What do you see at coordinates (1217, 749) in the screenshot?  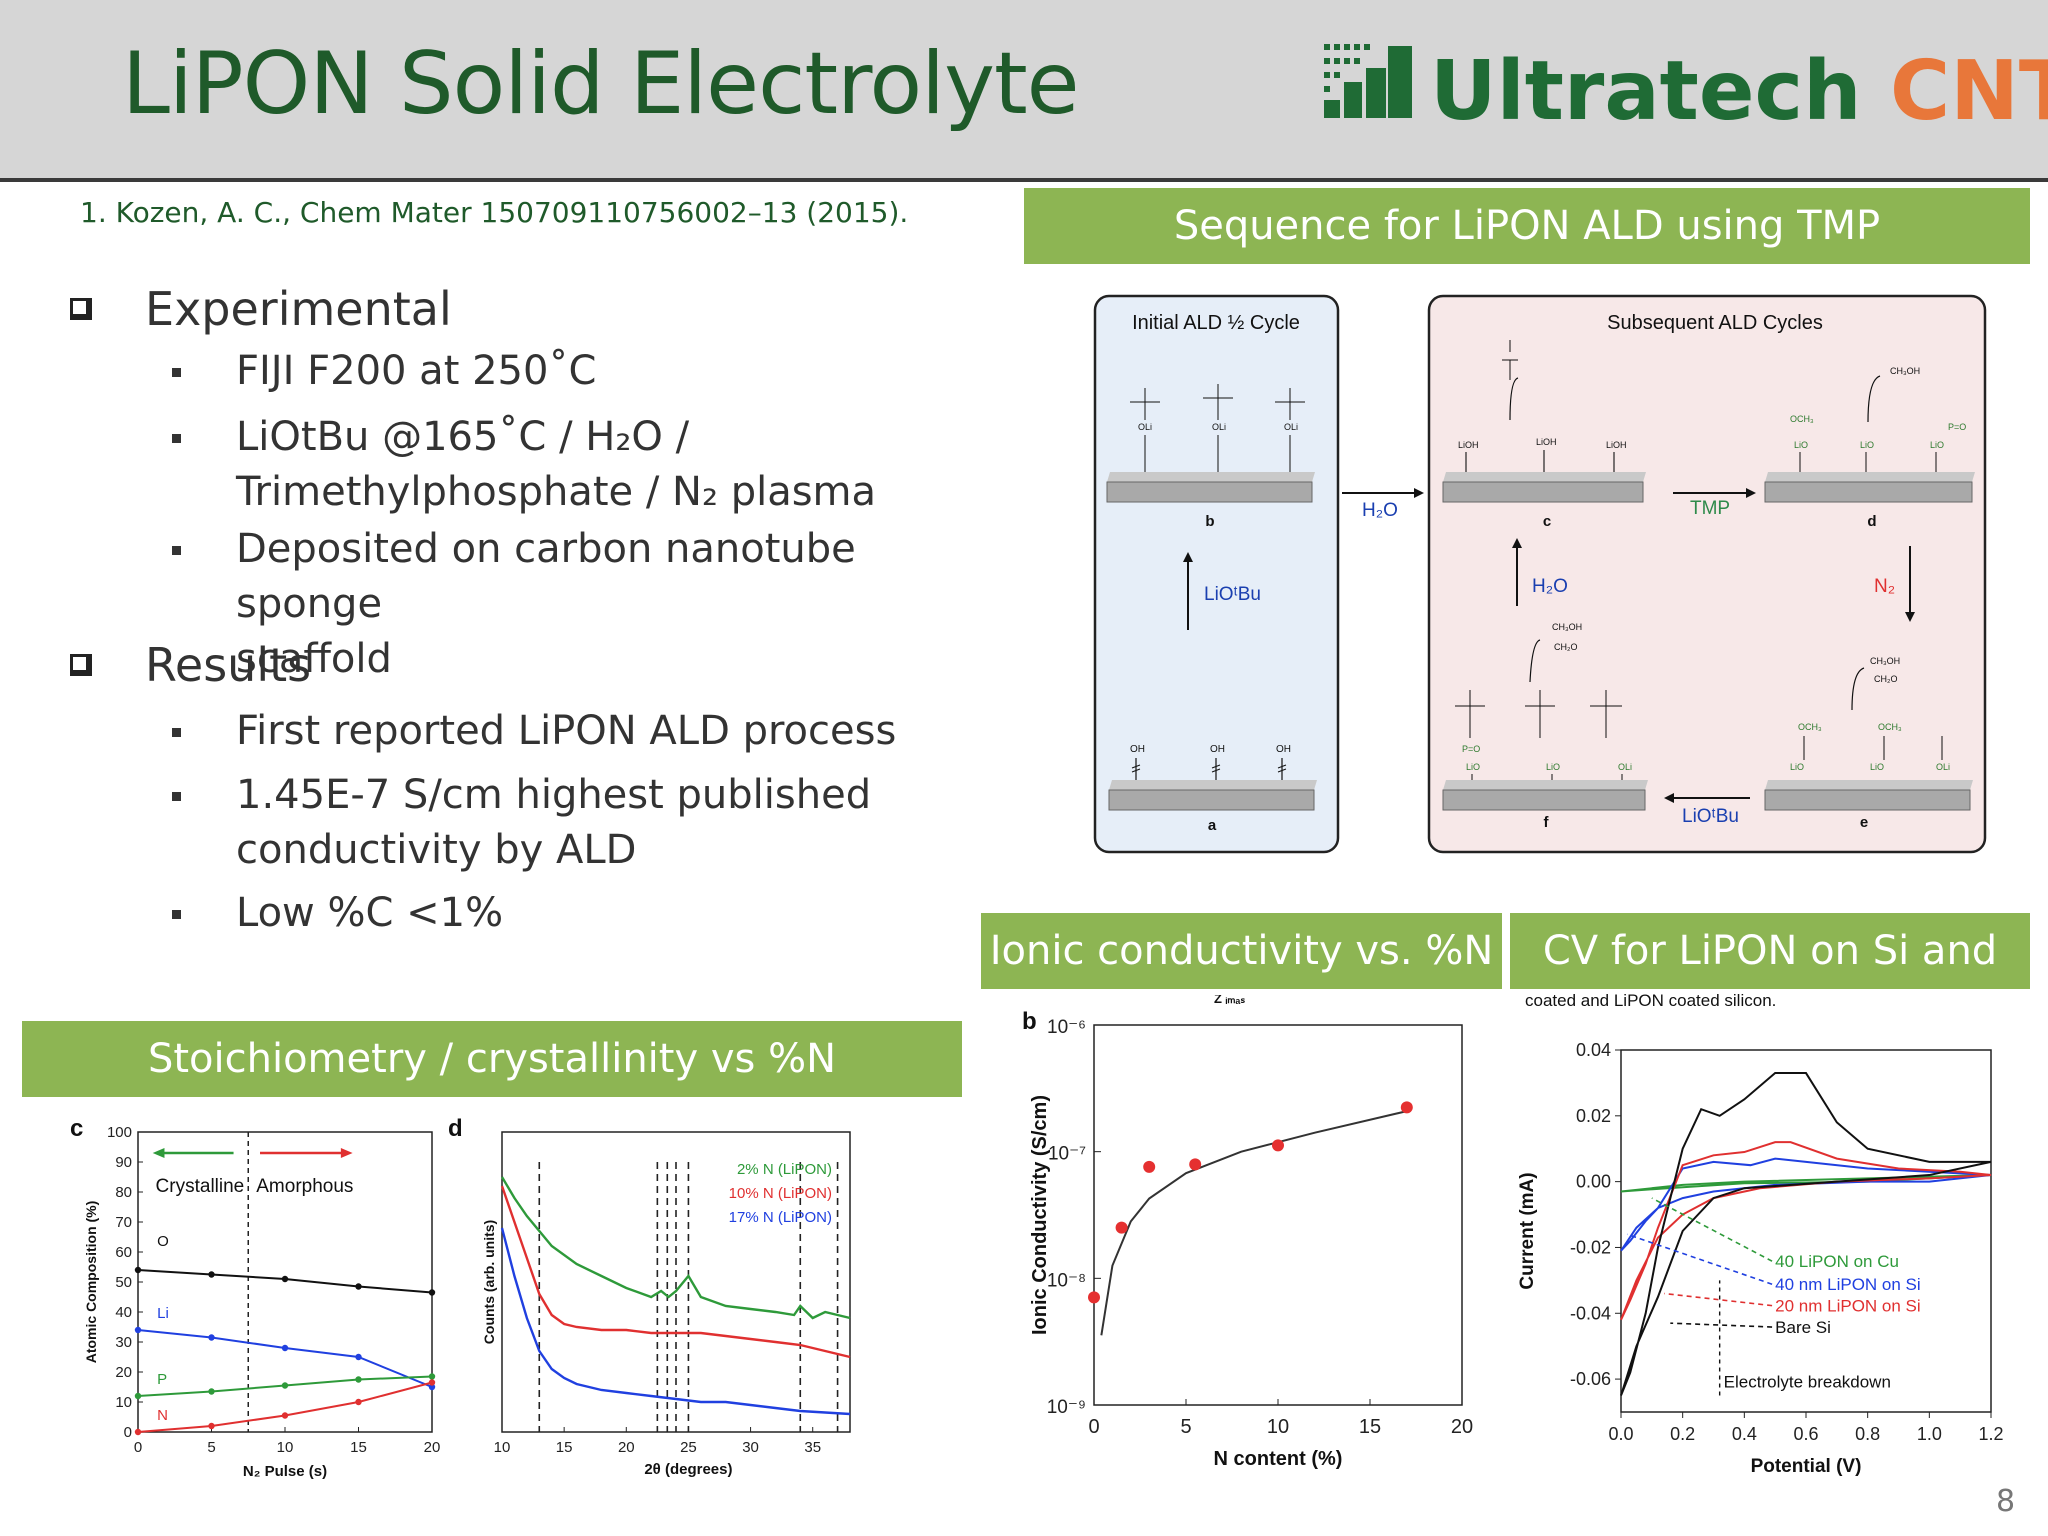 I see `group-oh: OH` at bounding box center [1217, 749].